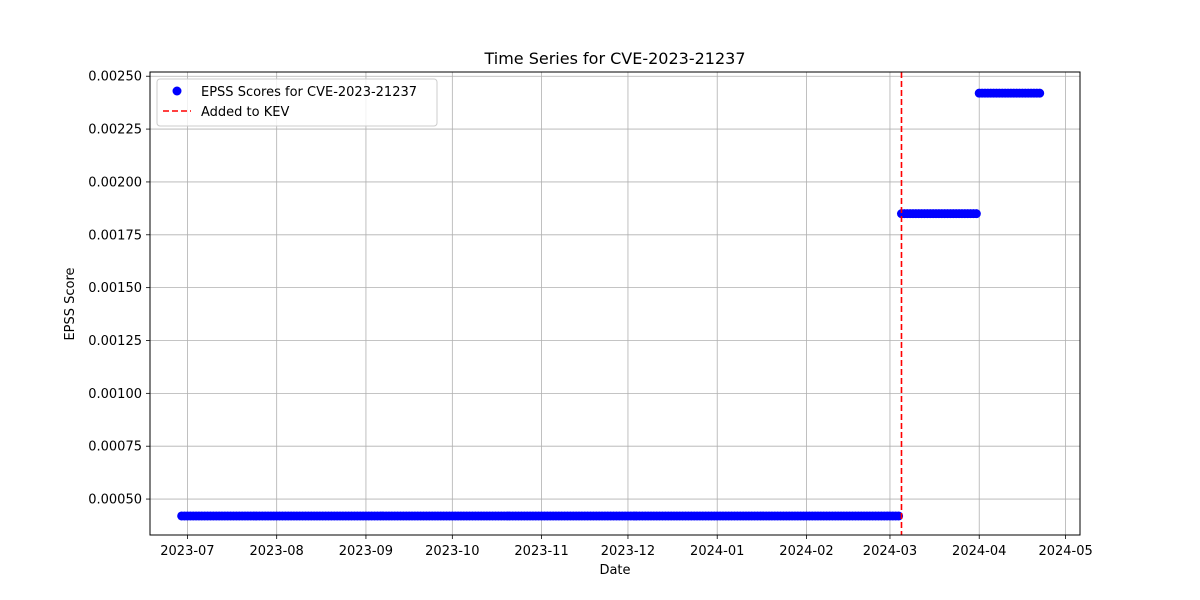  Describe the element at coordinates (115, 447) in the screenshot. I see `y-tick-label: 0.00075` at that location.